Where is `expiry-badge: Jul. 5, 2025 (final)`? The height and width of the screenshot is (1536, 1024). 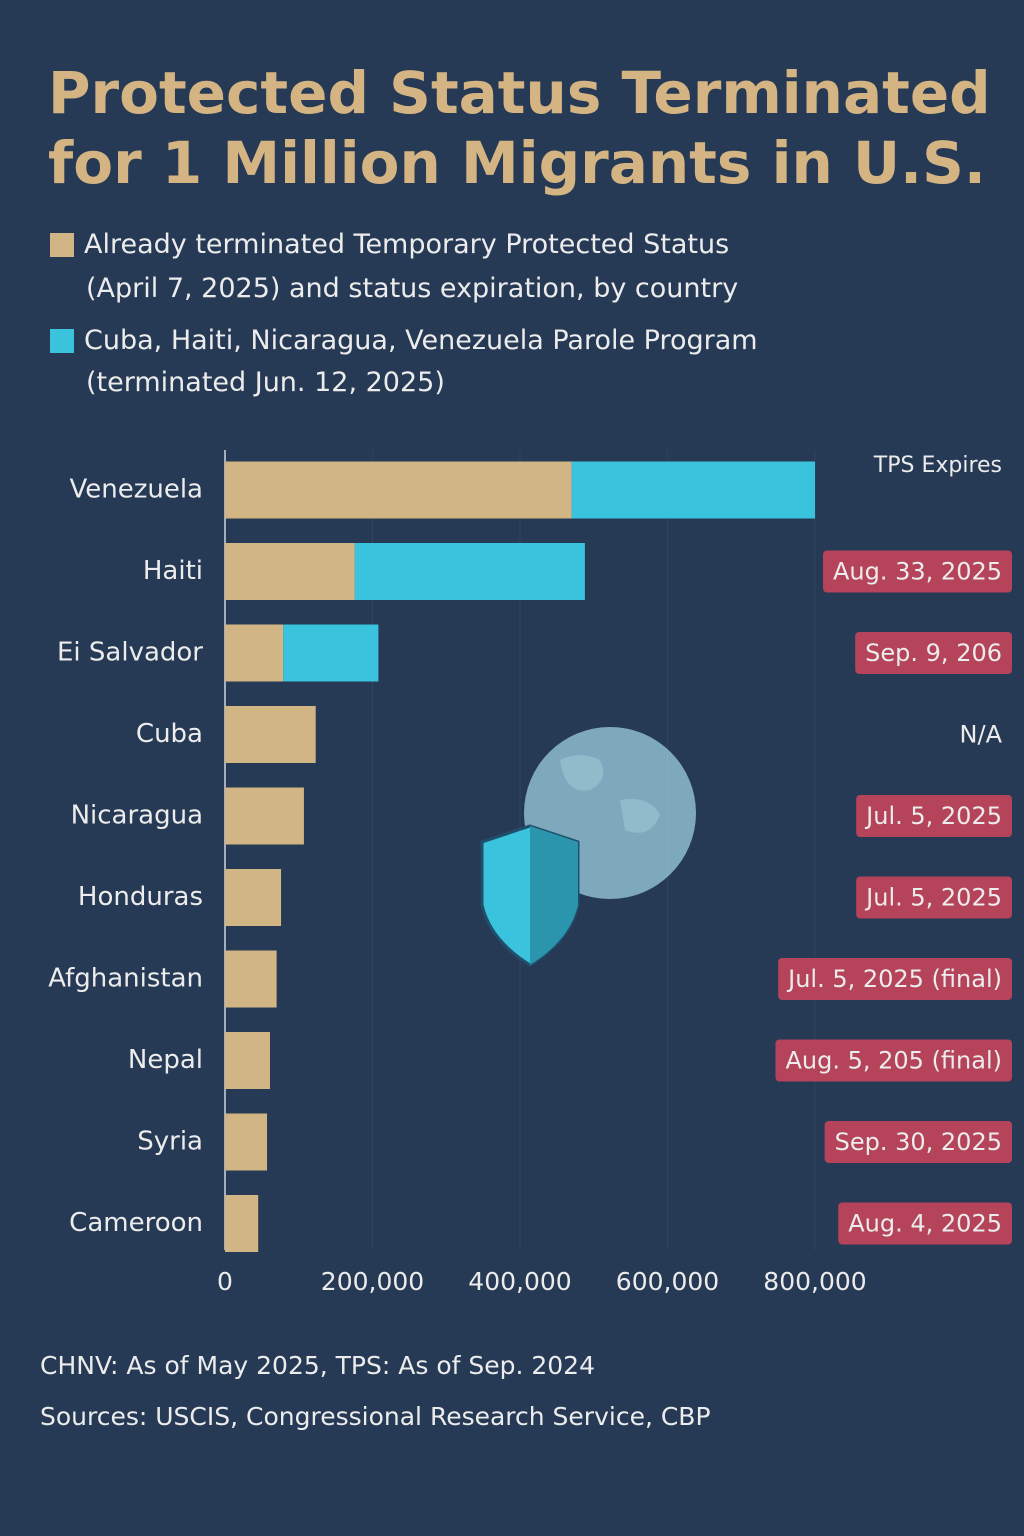 expiry-badge: Jul. 5, 2025 (final) is located at coordinates (895, 979).